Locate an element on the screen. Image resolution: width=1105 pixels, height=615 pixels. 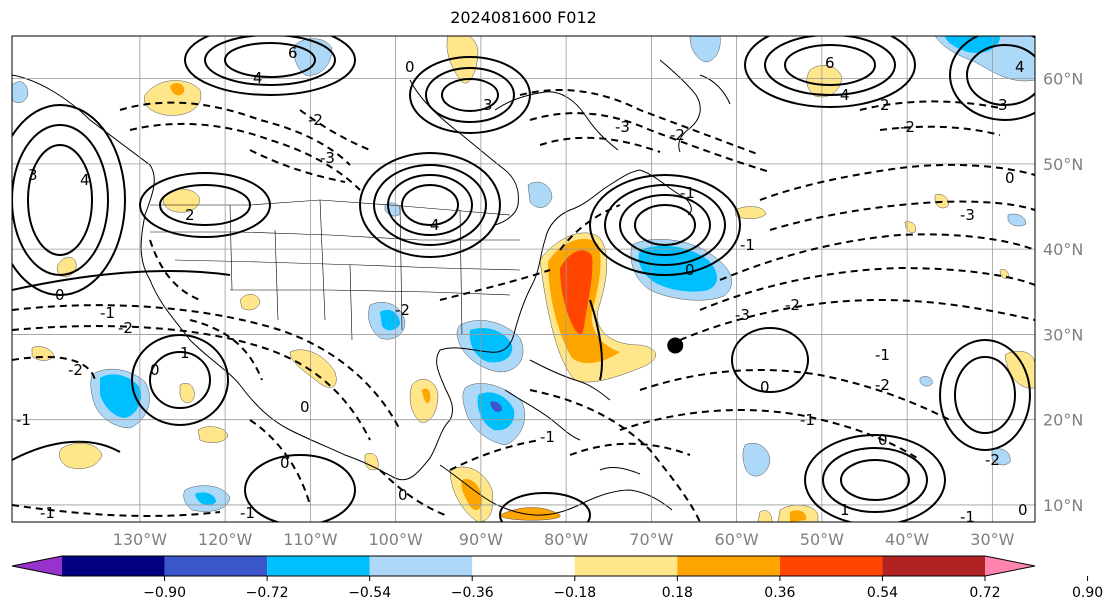
colorbar-outline is located at coordinates (523, 566).